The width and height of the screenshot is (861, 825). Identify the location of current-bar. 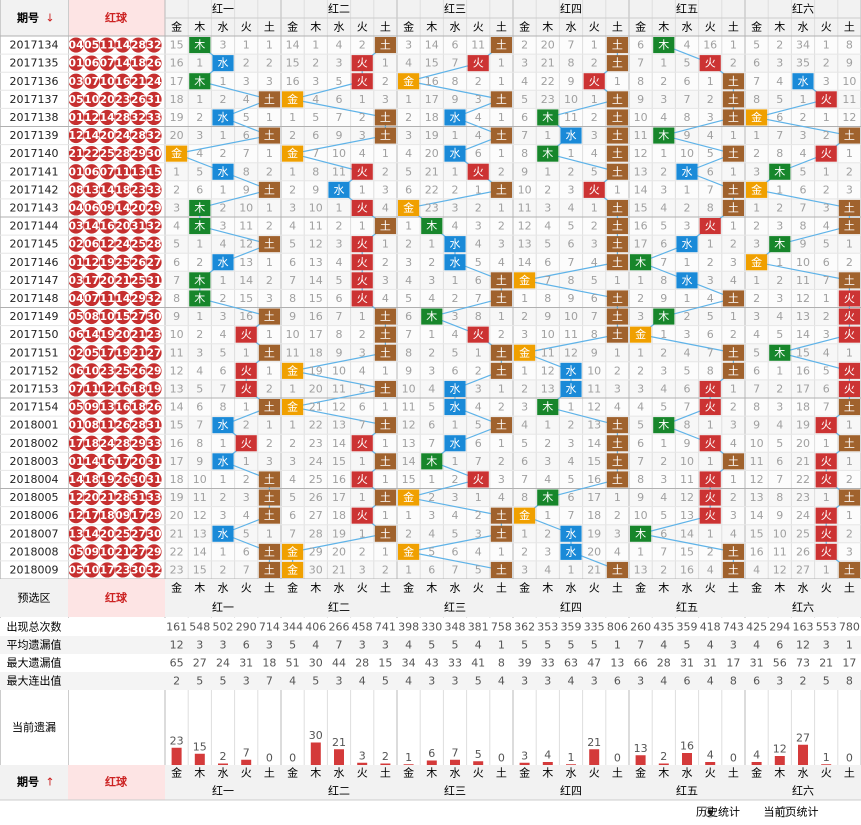
(779, 760).